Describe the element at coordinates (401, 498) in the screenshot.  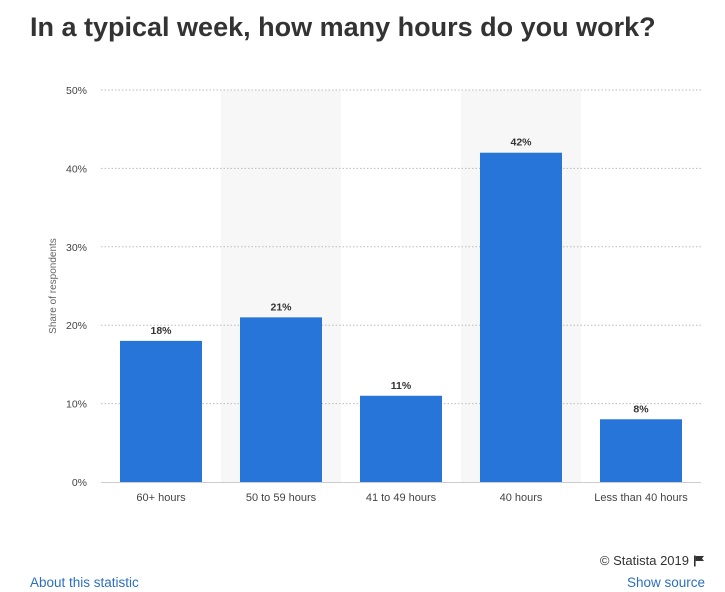
I see `x-tick-label: 41 to 49 hours` at that location.